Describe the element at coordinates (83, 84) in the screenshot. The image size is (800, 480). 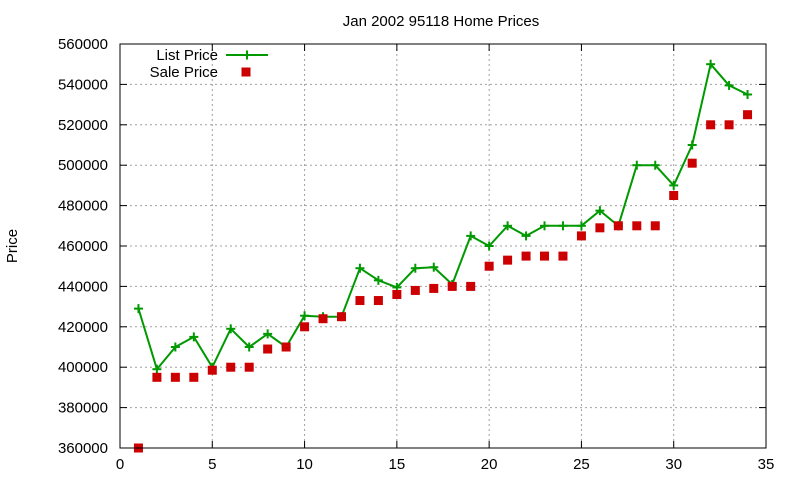
I see `y-tick-label: 540000` at that location.